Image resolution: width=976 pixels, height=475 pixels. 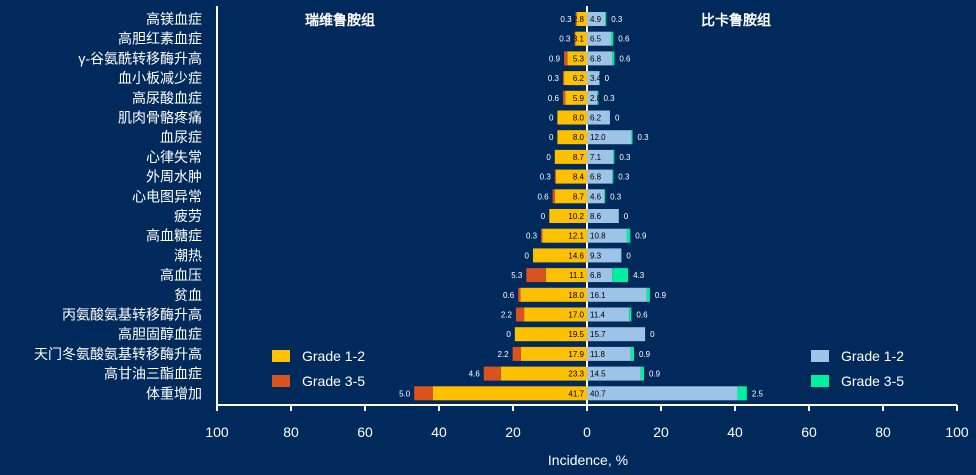 What do you see at coordinates (576, 255) in the screenshot?
I see `left-value-grade12: 14.6` at bounding box center [576, 255].